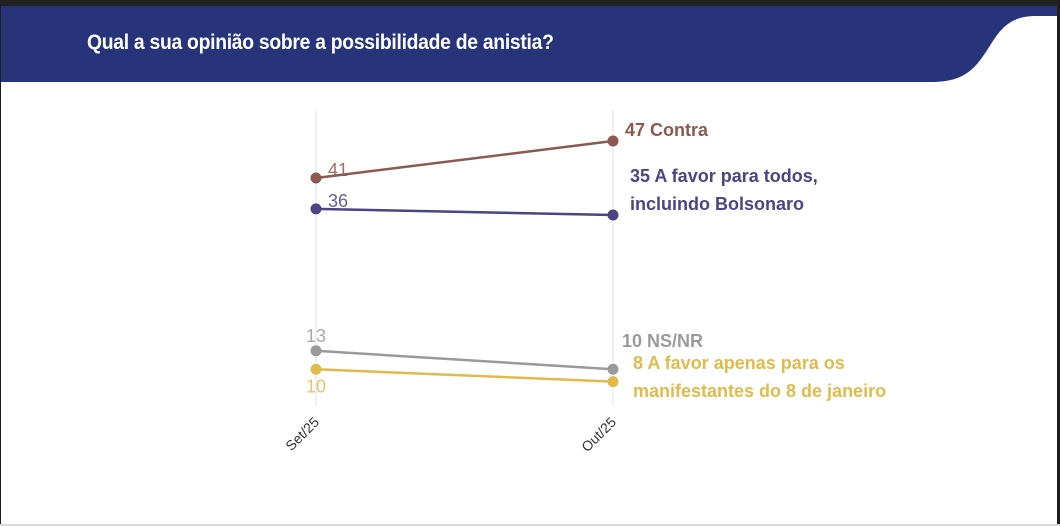  What do you see at coordinates (316, 386) in the screenshot?
I see `start-value-label: 10` at bounding box center [316, 386].